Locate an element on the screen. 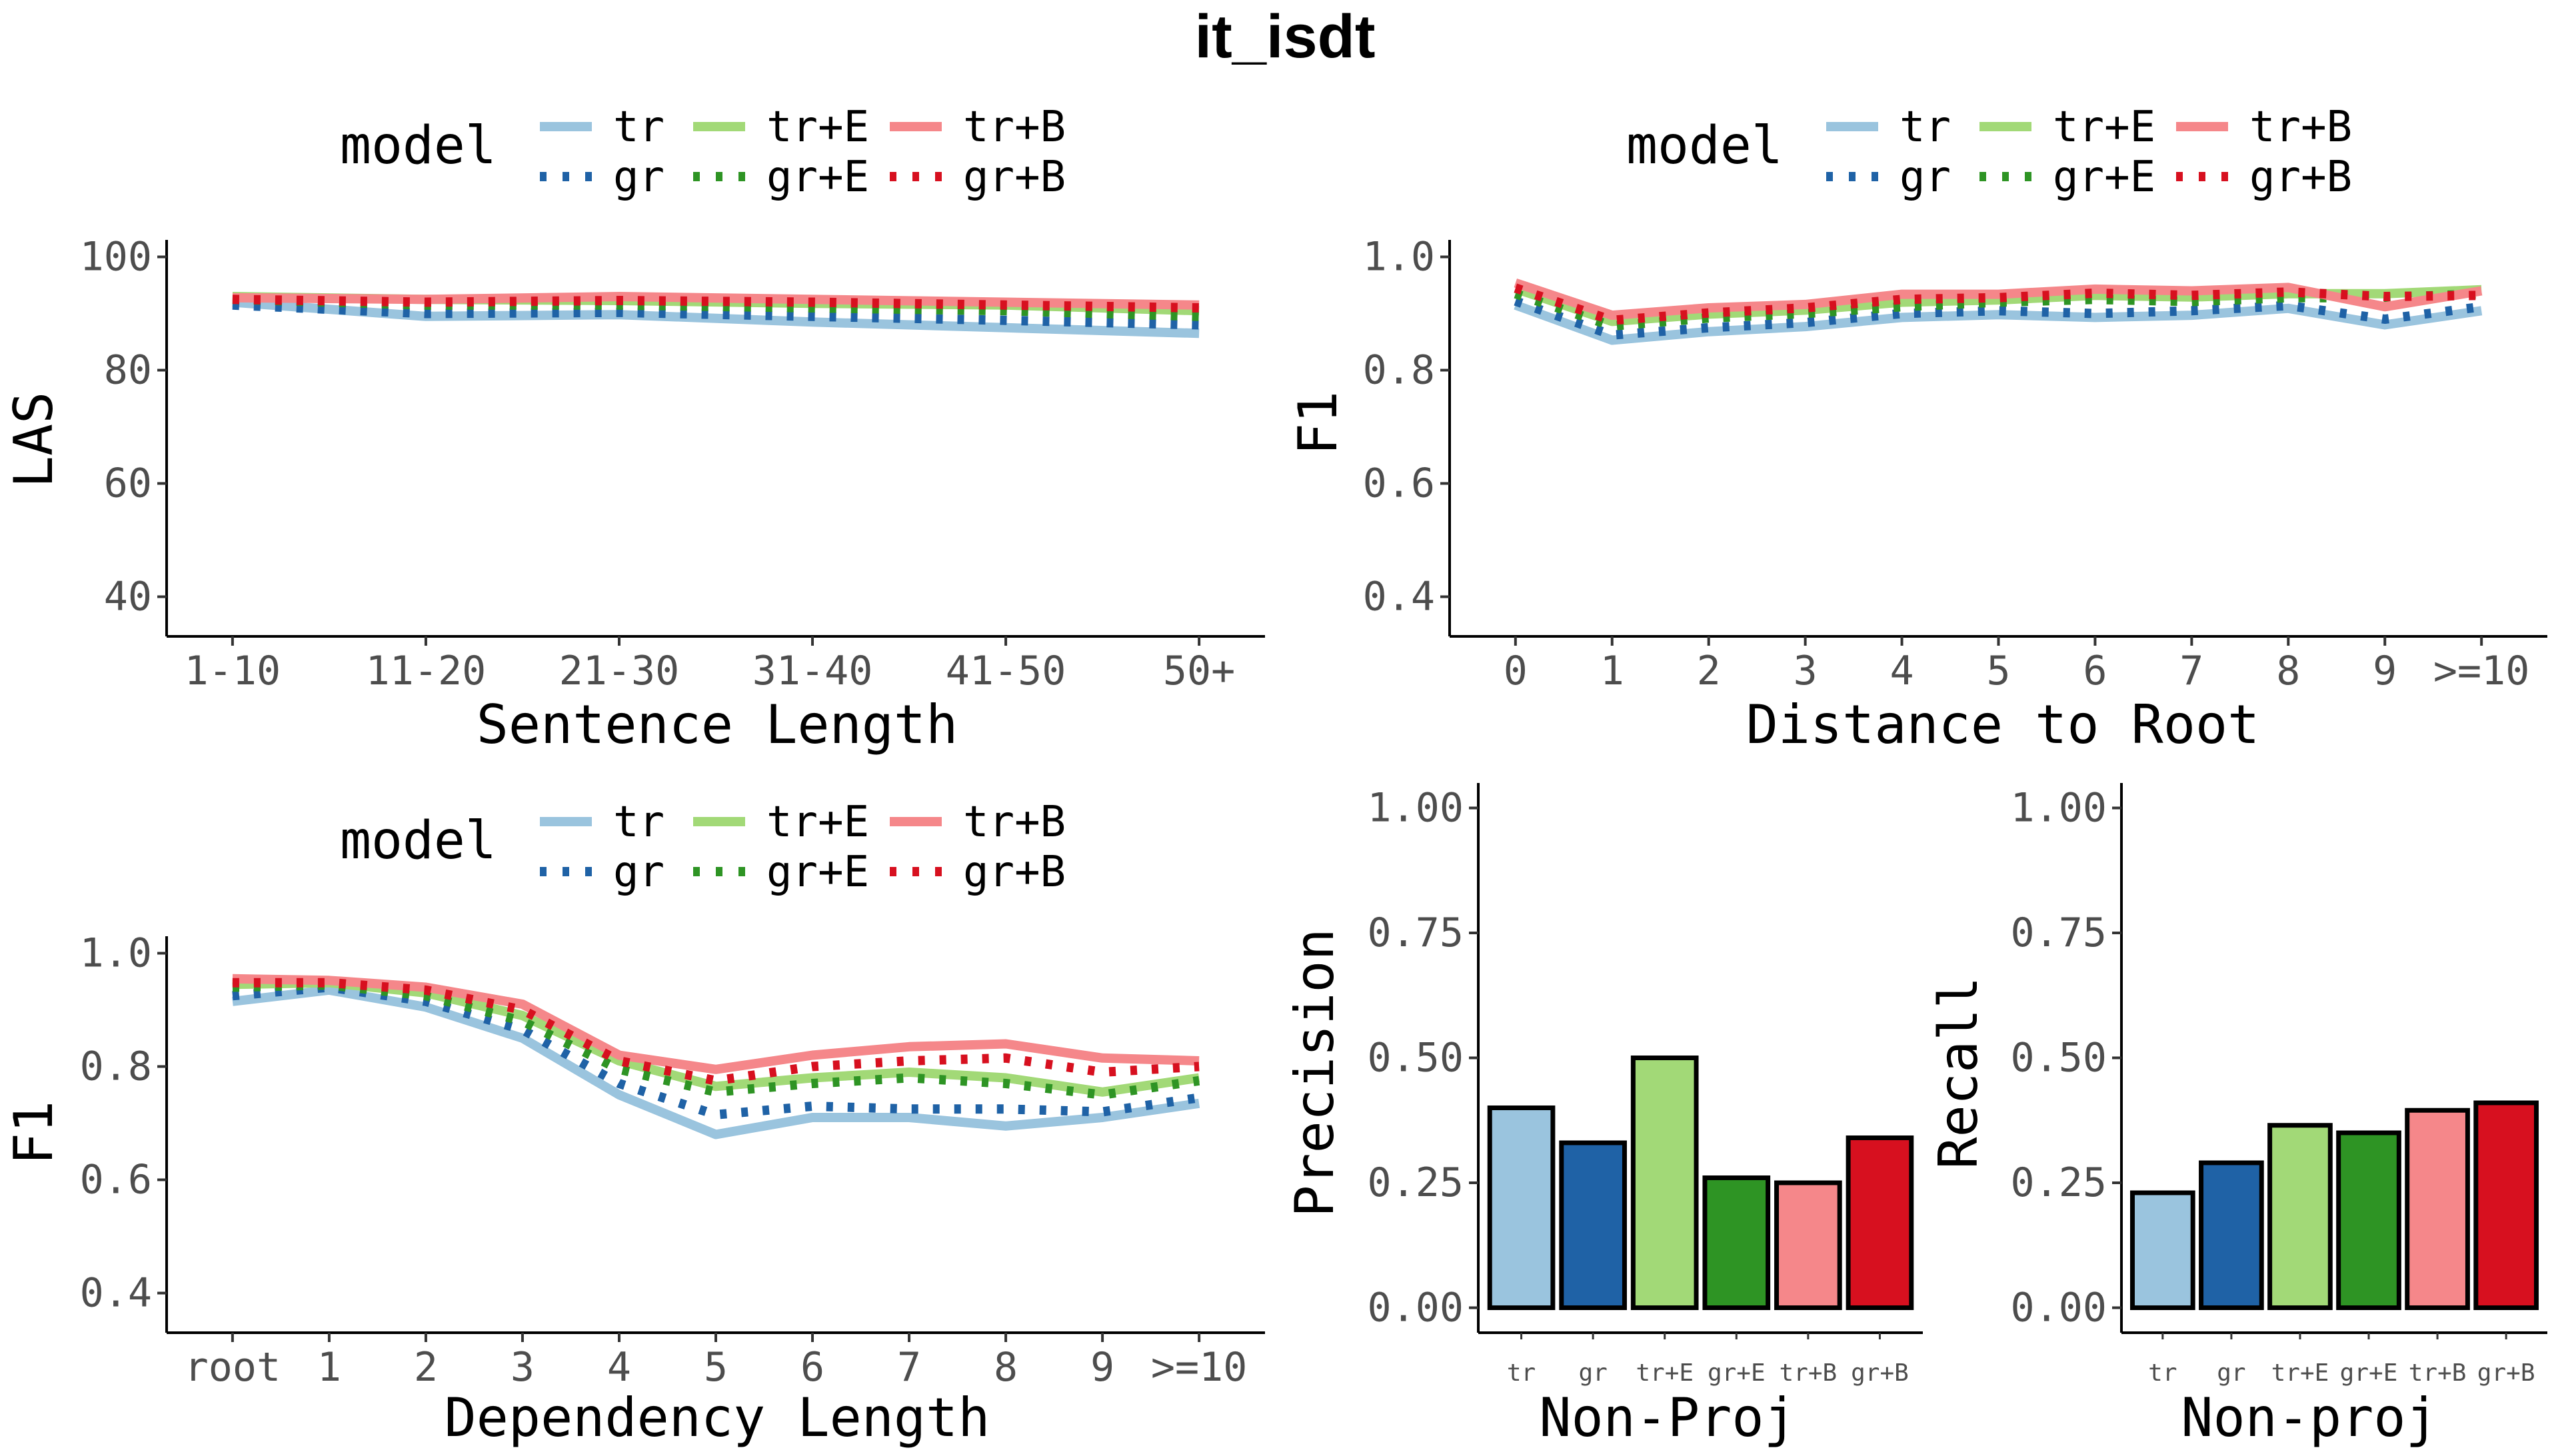 The height and width of the screenshot is (1456, 2558). x-axis-title: Distance to Root is located at coordinates (2003, 725).